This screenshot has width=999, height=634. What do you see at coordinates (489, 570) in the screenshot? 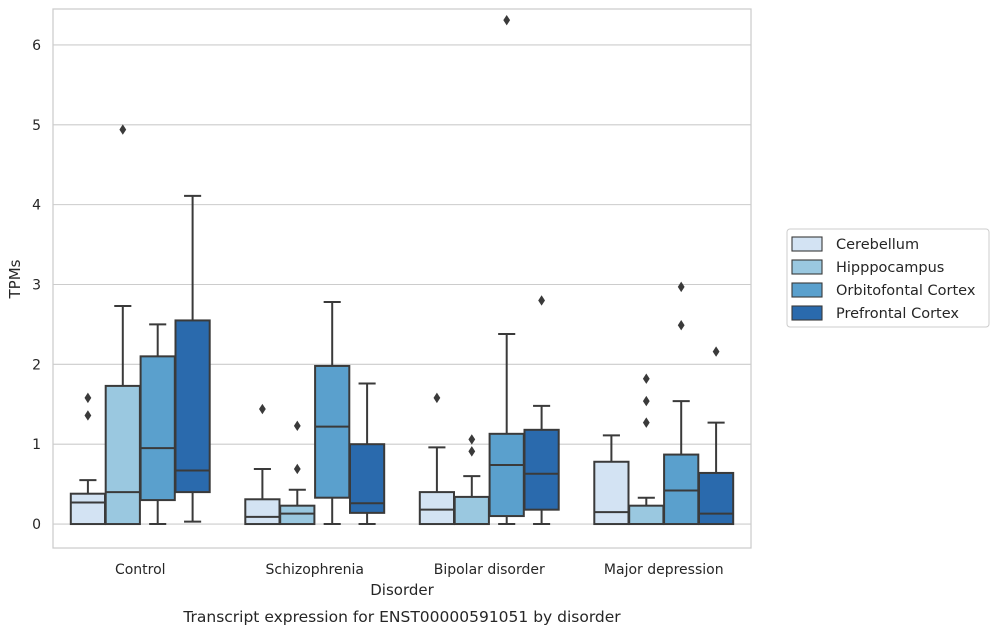
I see `x-tick-label: Bipolar disorder` at bounding box center [489, 570].